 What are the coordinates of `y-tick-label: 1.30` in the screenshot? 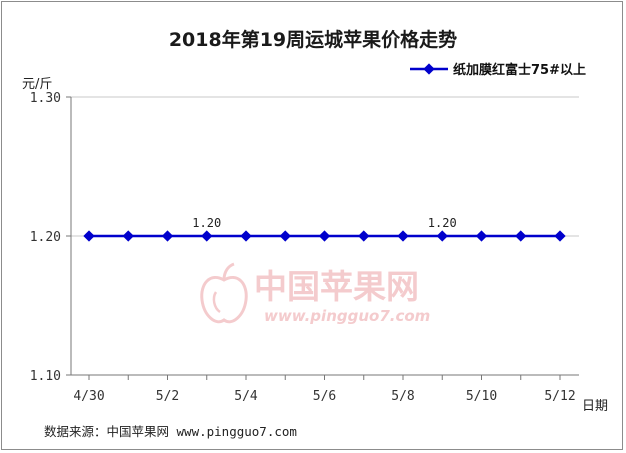 It's located at (45, 98).